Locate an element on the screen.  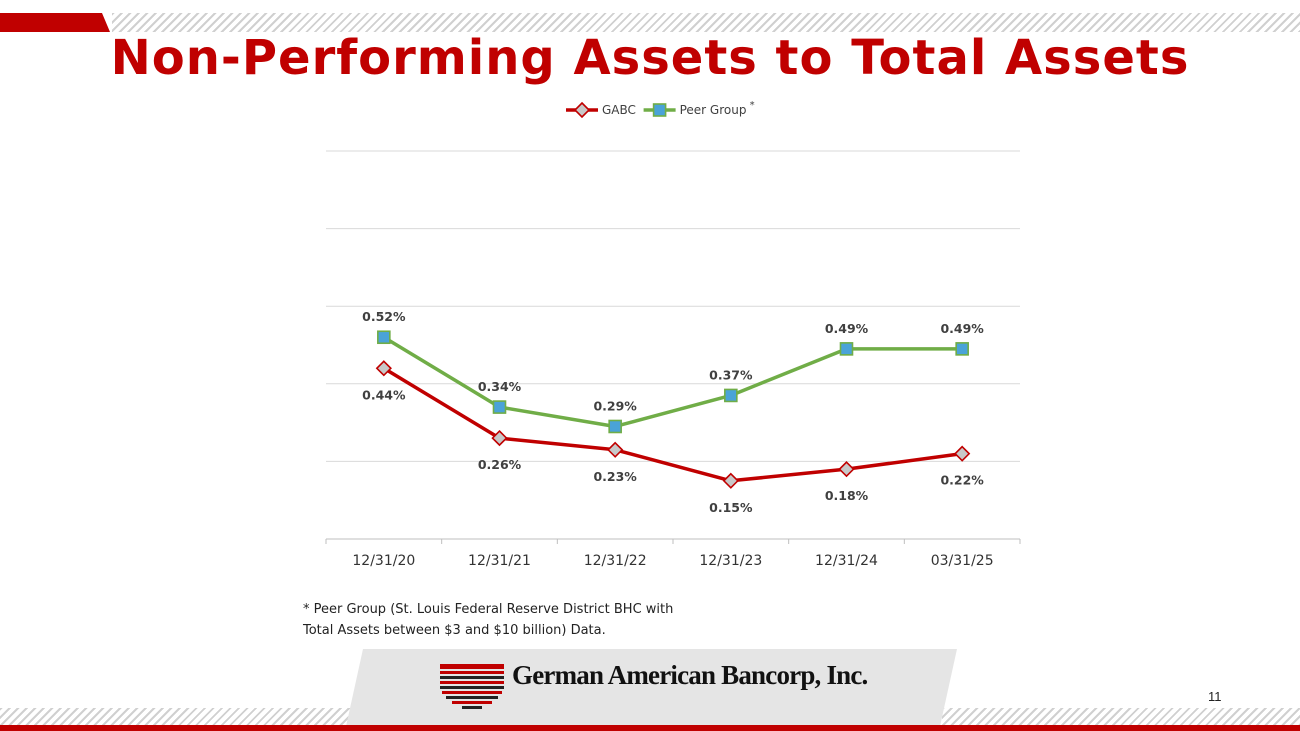
chart-series-lines is located at coordinates (672, 409).